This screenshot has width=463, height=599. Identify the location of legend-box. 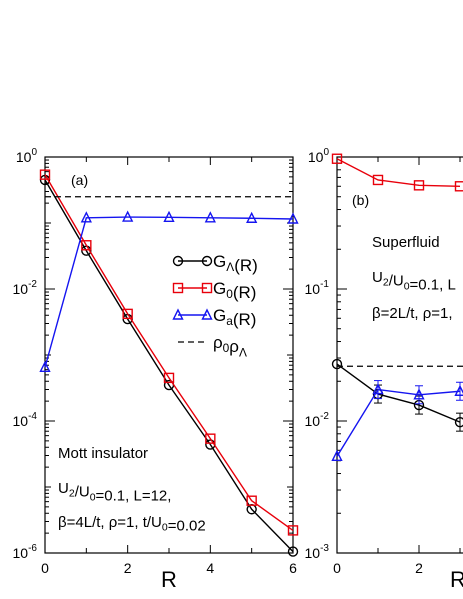
(222, 297).